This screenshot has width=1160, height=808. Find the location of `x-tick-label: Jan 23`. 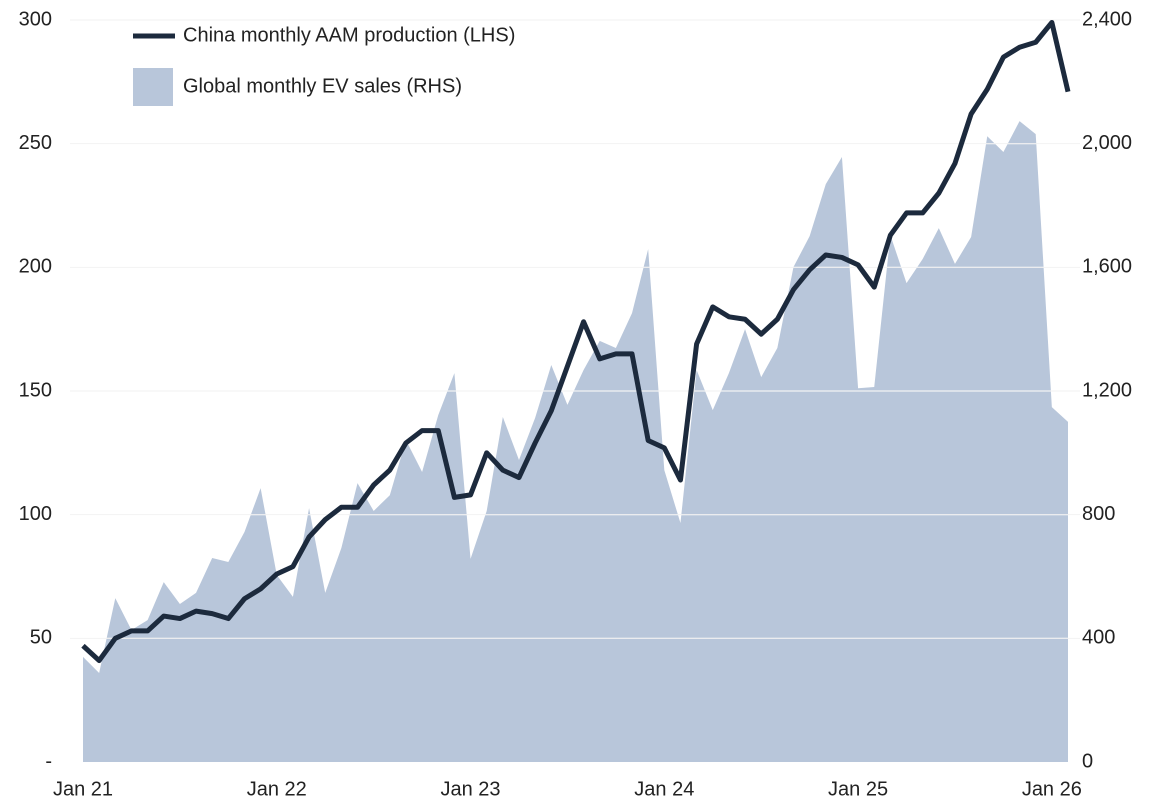

x-tick-label: Jan 23 is located at coordinates (471, 789).